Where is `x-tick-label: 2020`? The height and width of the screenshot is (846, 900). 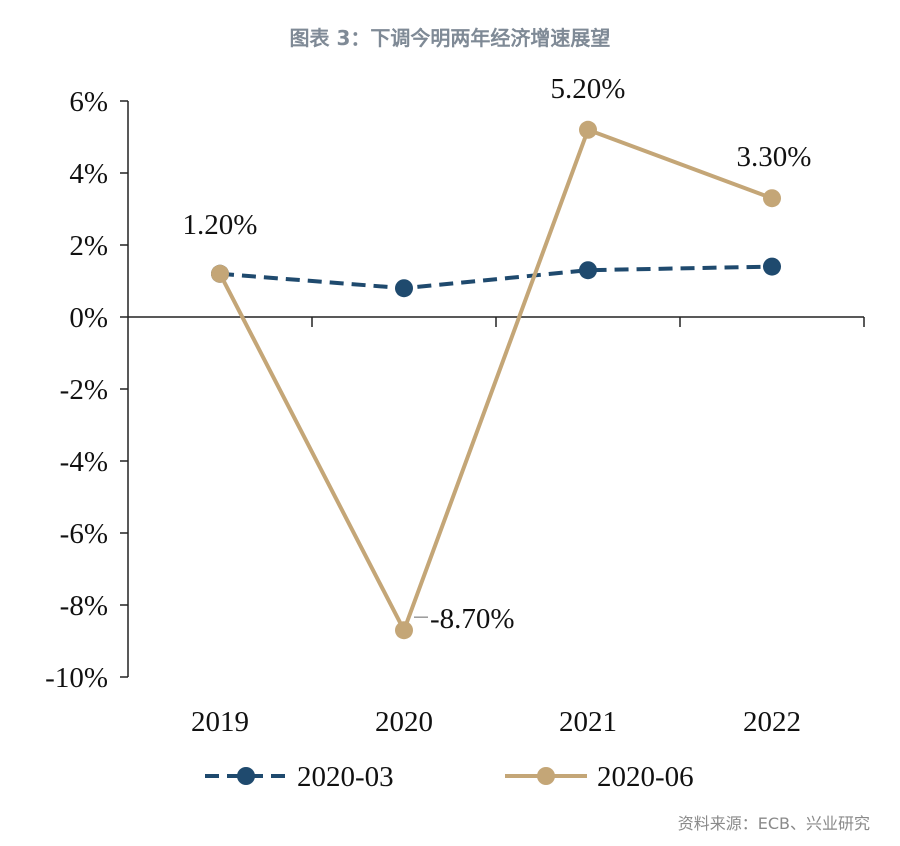
x-tick-label: 2020 is located at coordinates (404, 722).